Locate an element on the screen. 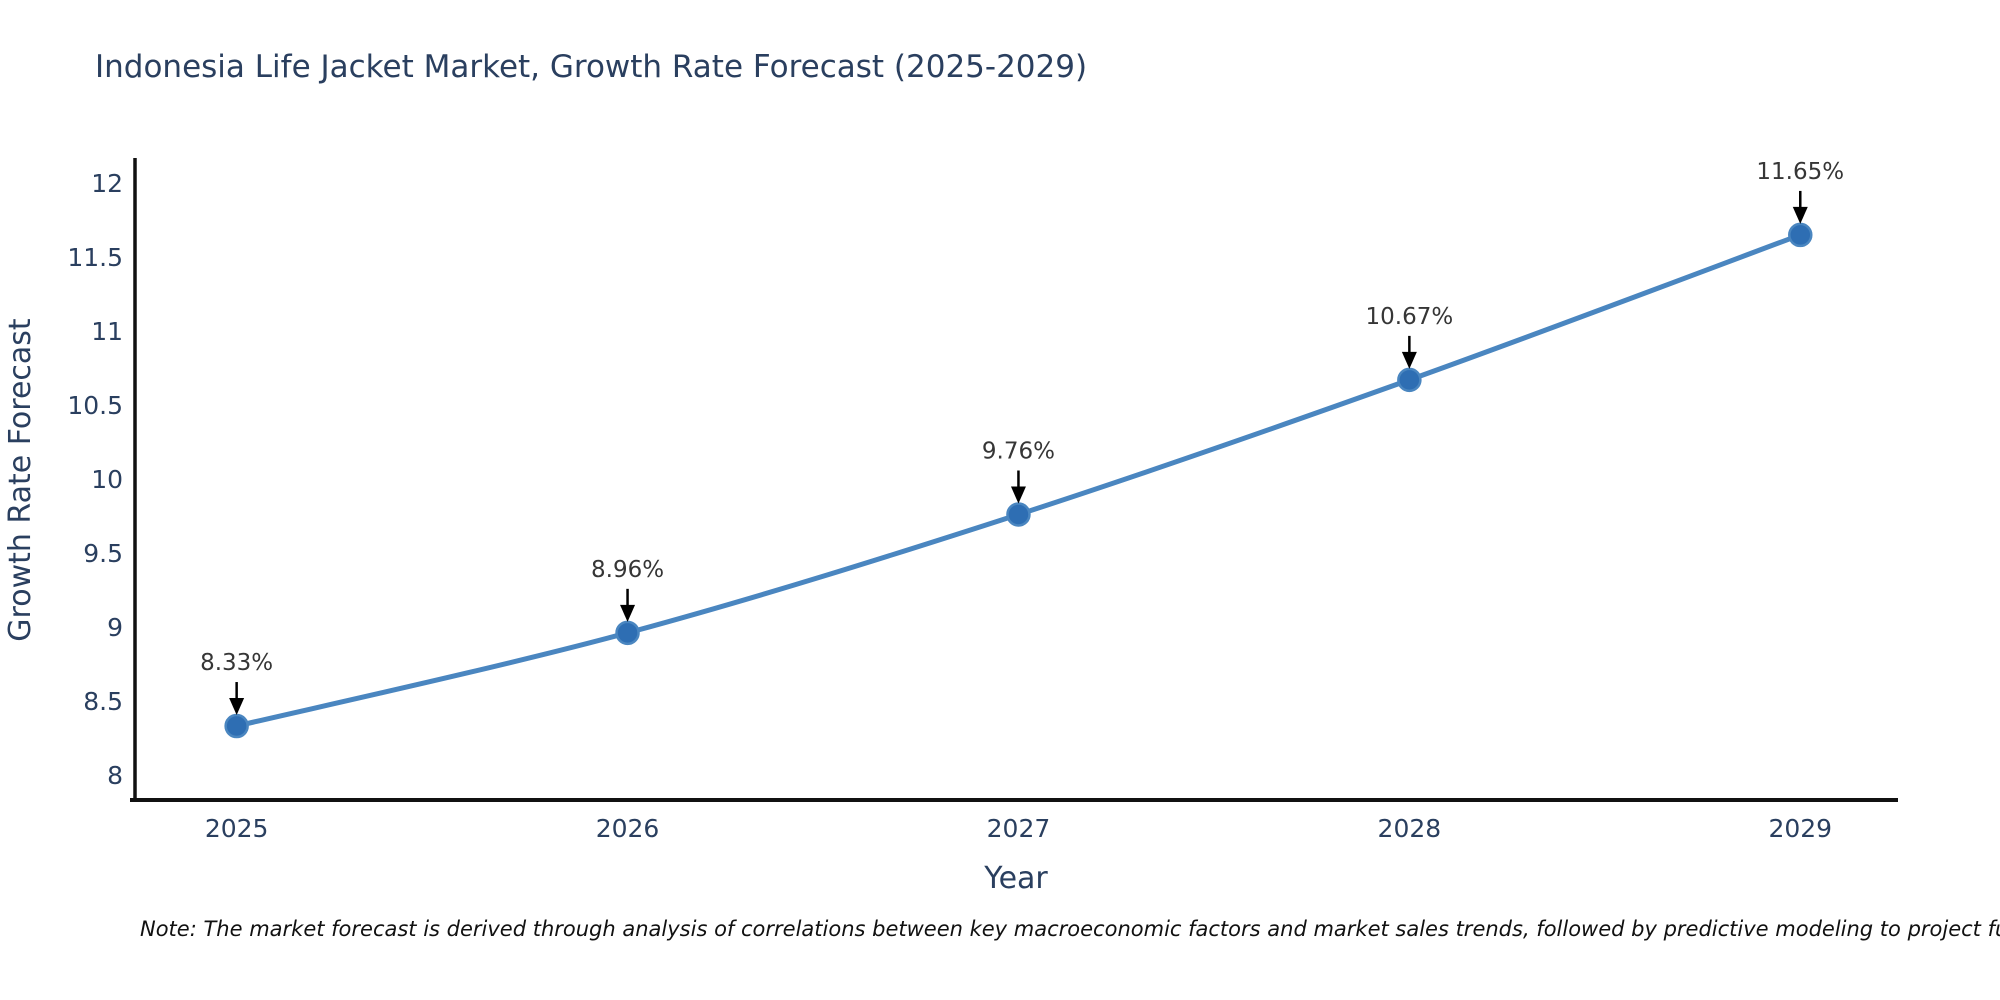 This screenshot has height=1000, width=2000. y-tick-label: 8.5 is located at coordinates (103, 701).